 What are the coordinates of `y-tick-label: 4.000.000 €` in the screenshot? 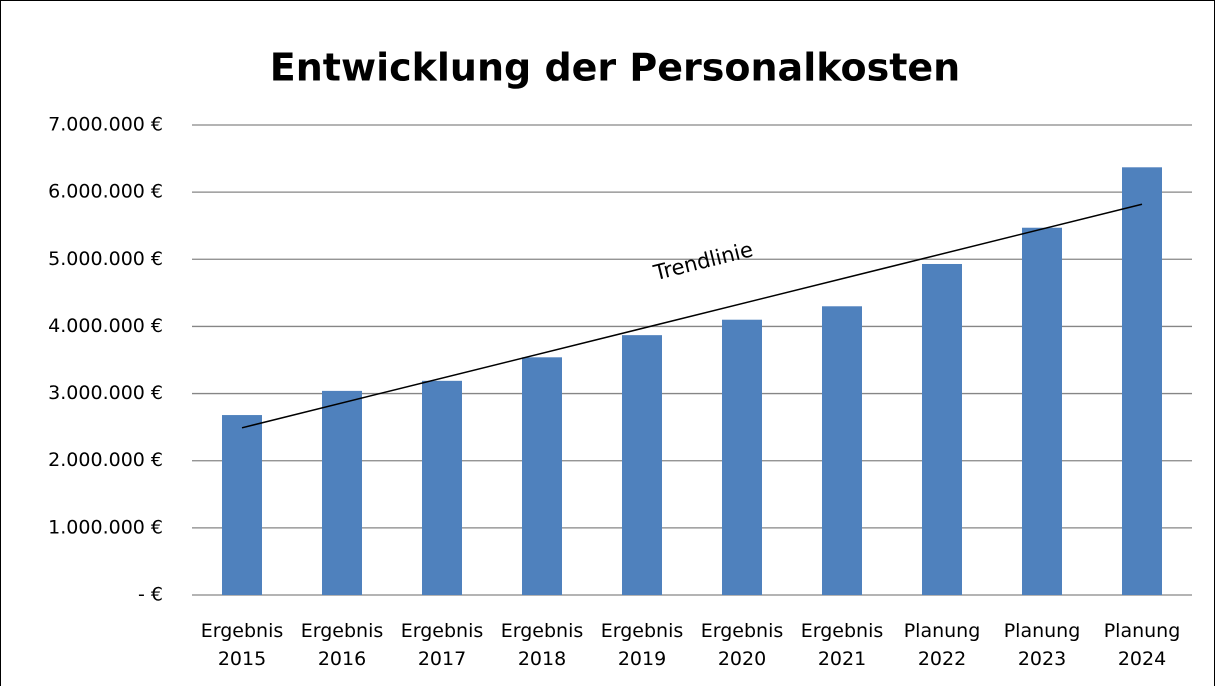 It's located at (105, 326).